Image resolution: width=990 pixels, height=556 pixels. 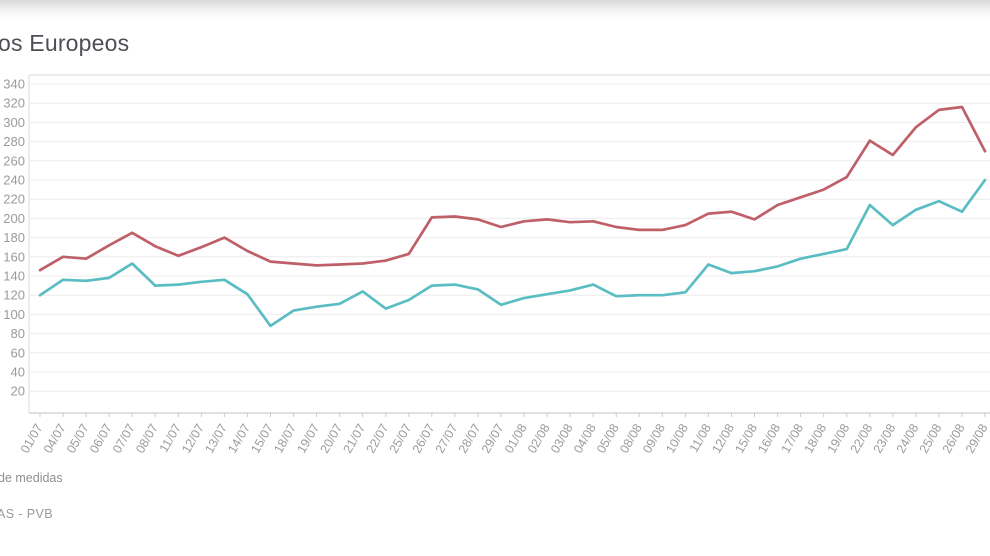 I want to click on y-tick-label: 220, so click(x=14, y=199).